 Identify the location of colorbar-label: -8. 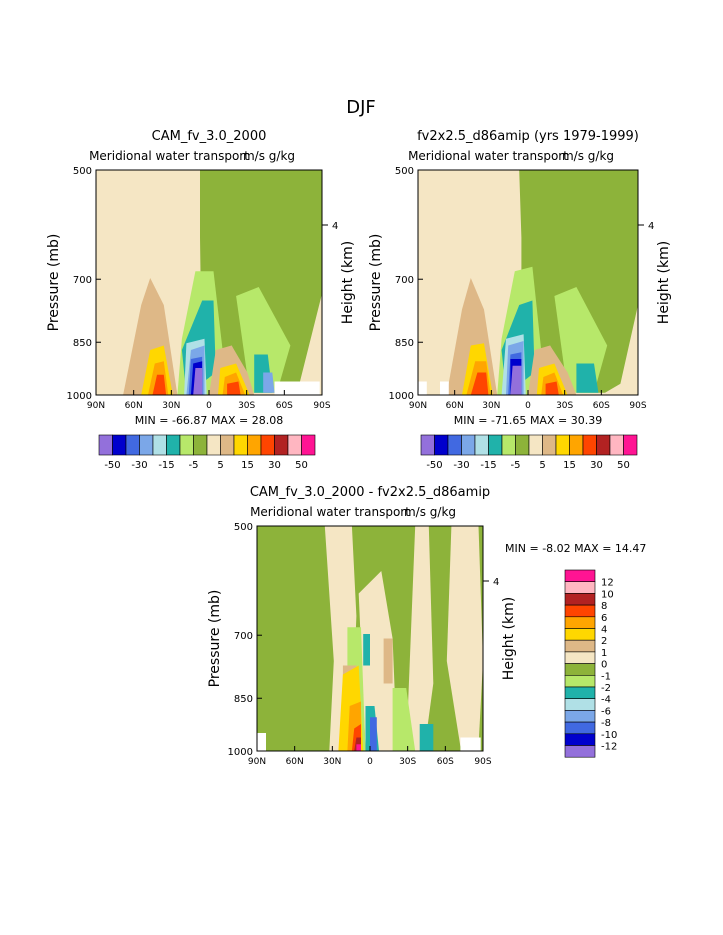
(606, 723).